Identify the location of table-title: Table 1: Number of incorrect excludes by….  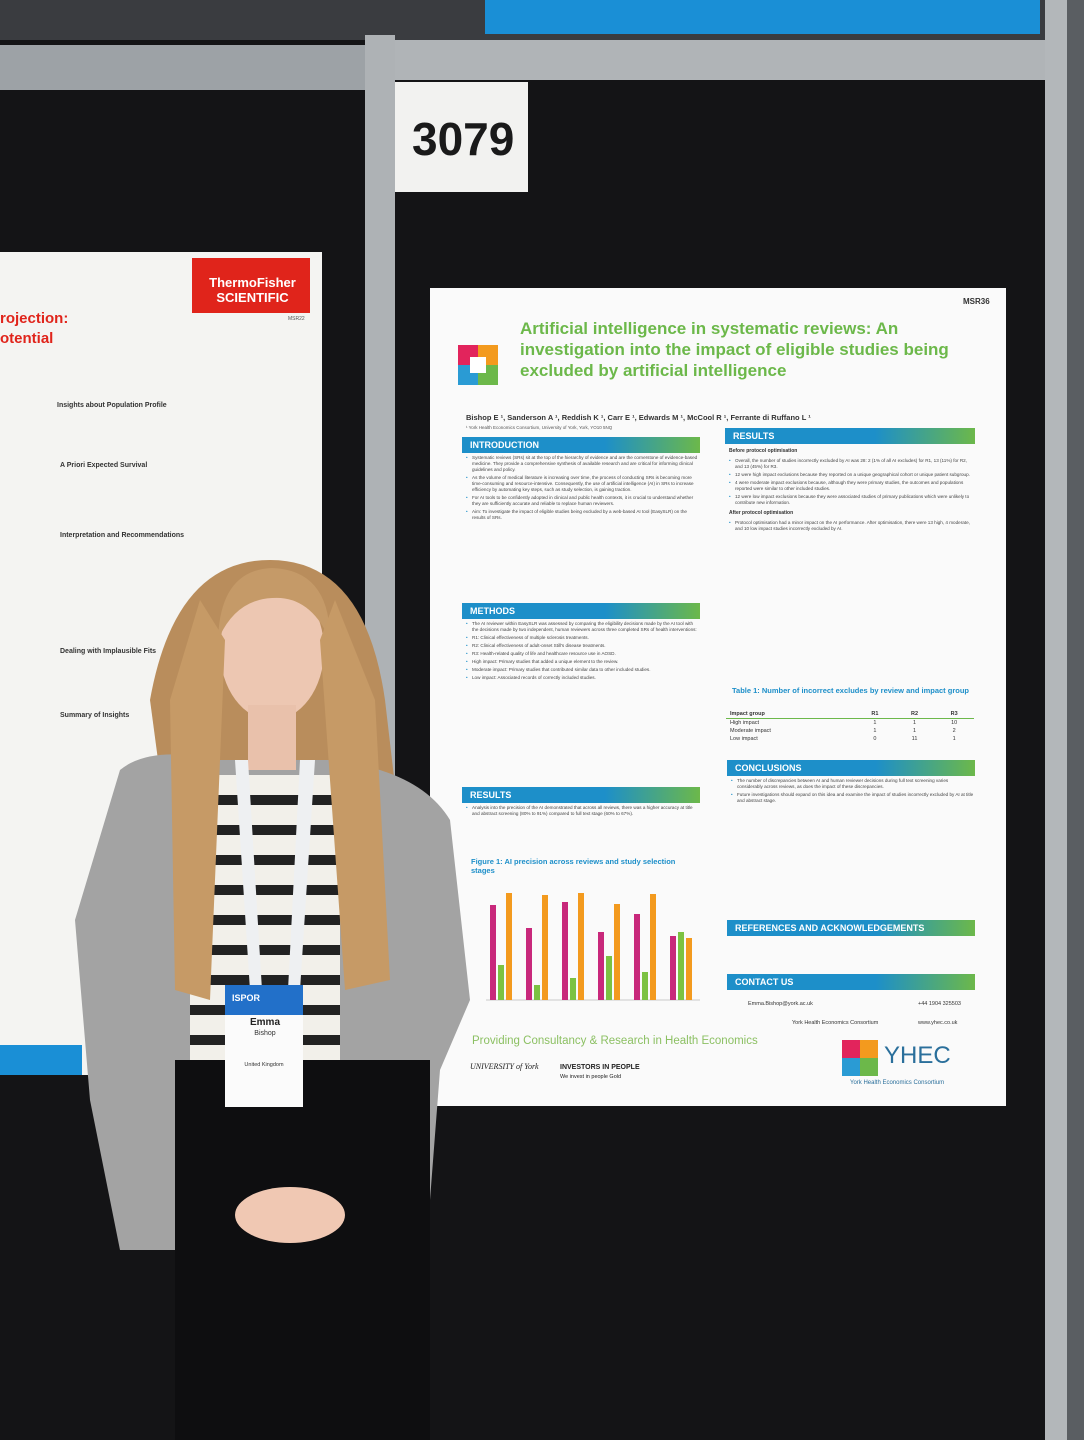
(851, 690).